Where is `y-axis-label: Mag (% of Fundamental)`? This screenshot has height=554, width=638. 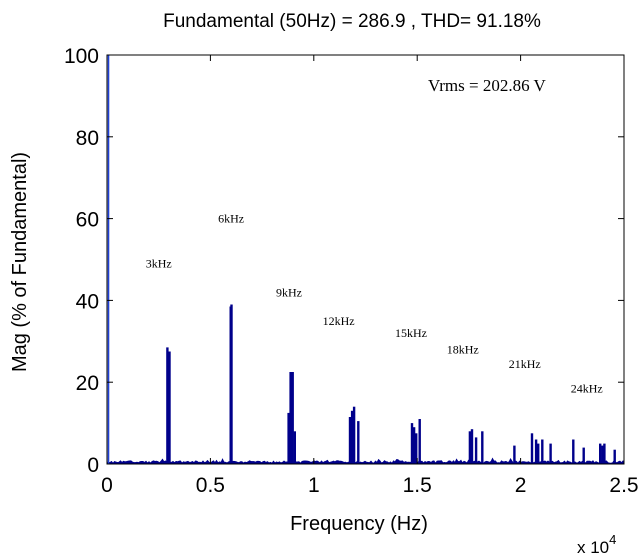 y-axis-label: Mag (% of Fundamental) is located at coordinates (20, 262).